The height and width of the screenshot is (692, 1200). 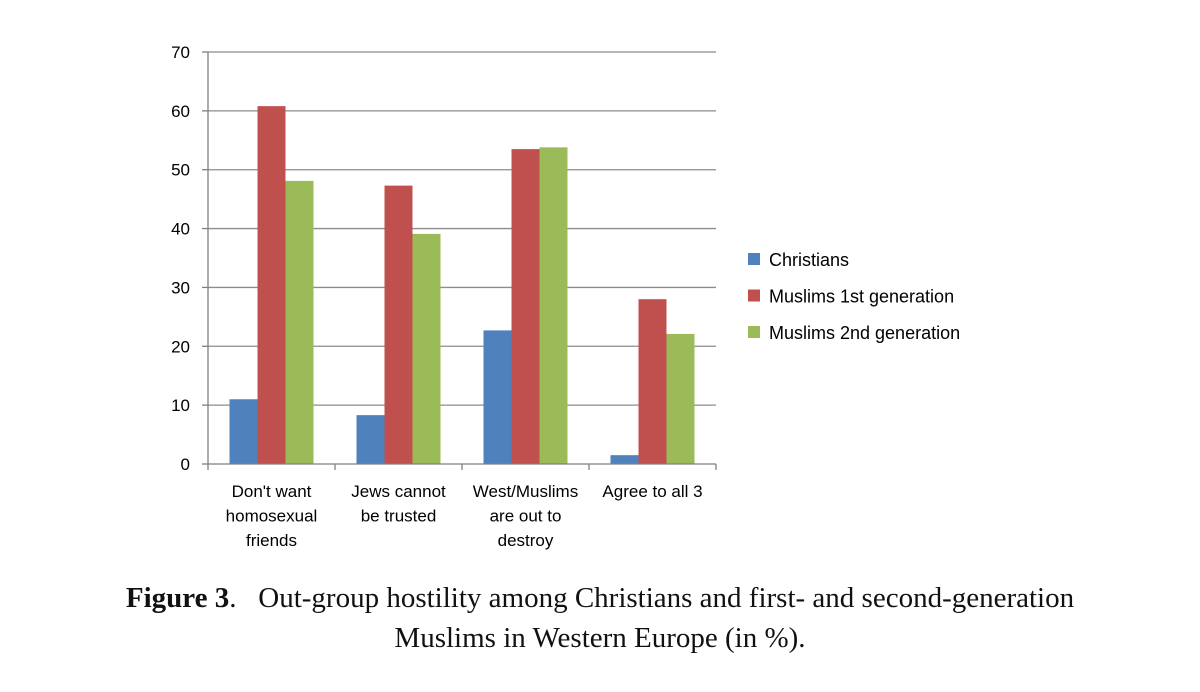 What do you see at coordinates (177, 598) in the screenshot?
I see `figure-label: Figure 3` at bounding box center [177, 598].